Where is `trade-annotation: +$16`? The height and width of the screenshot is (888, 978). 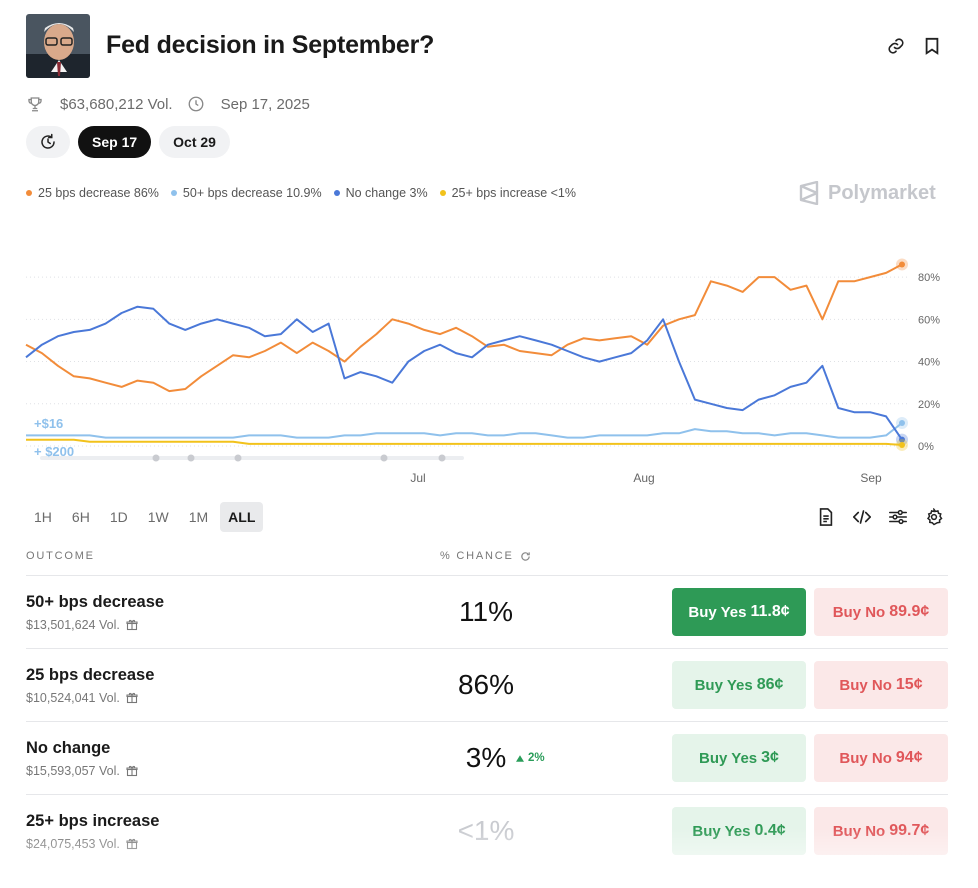 trade-annotation: +$16 is located at coordinates (48, 423).